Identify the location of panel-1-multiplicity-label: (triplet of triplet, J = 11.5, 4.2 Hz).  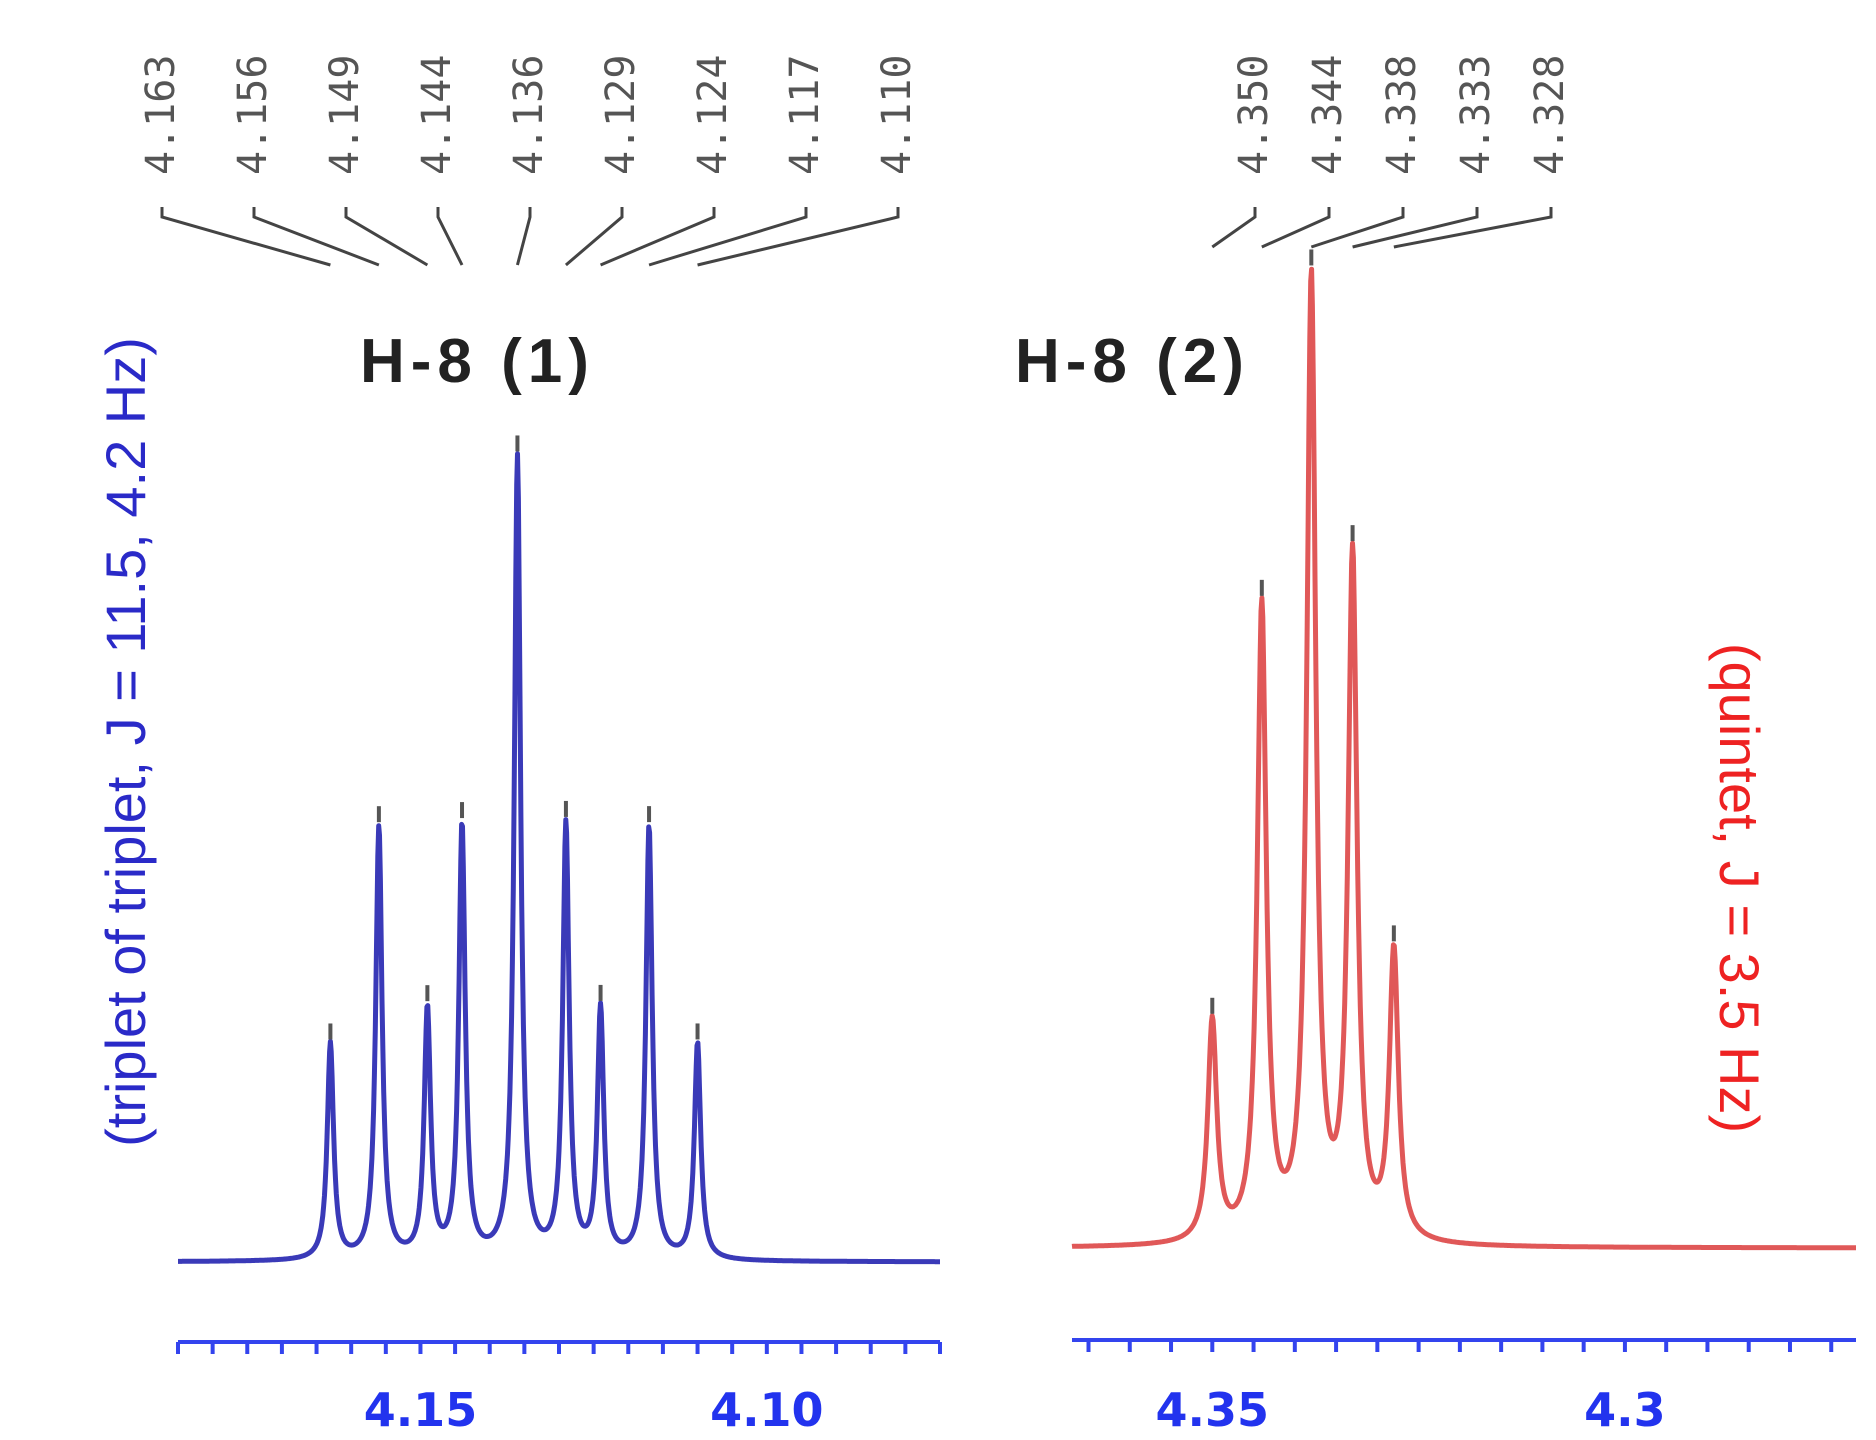
(125, 742).